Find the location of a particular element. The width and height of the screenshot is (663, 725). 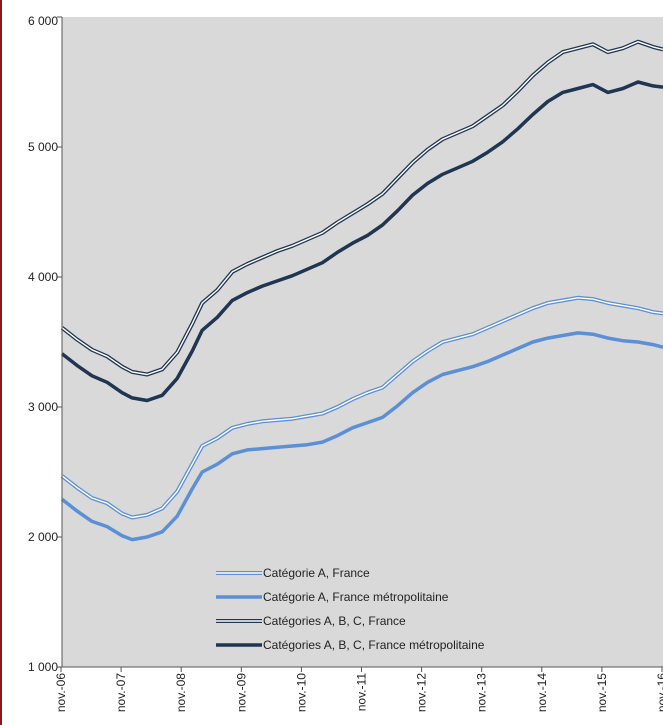

legend-label: Catégorie A, France is located at coordinates (316, 573).